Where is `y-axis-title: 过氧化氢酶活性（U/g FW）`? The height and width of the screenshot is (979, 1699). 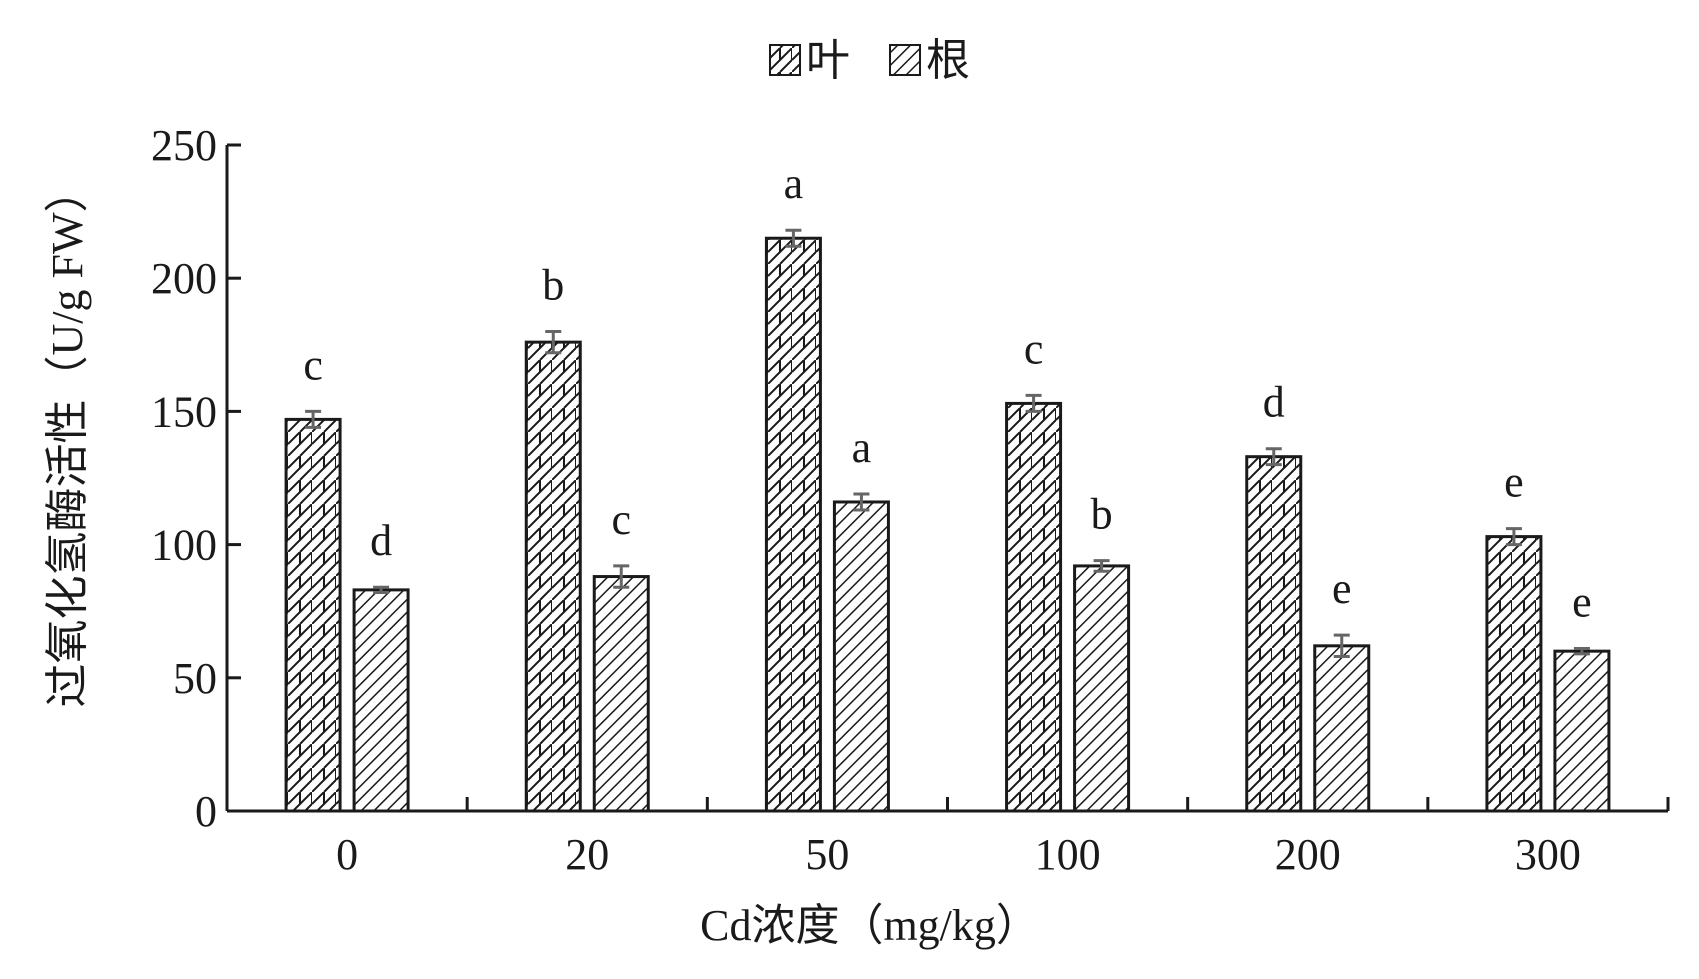 y-axis-title: 过氧化氢酶活性（U/g FW） is located at coordinates (67, 438).